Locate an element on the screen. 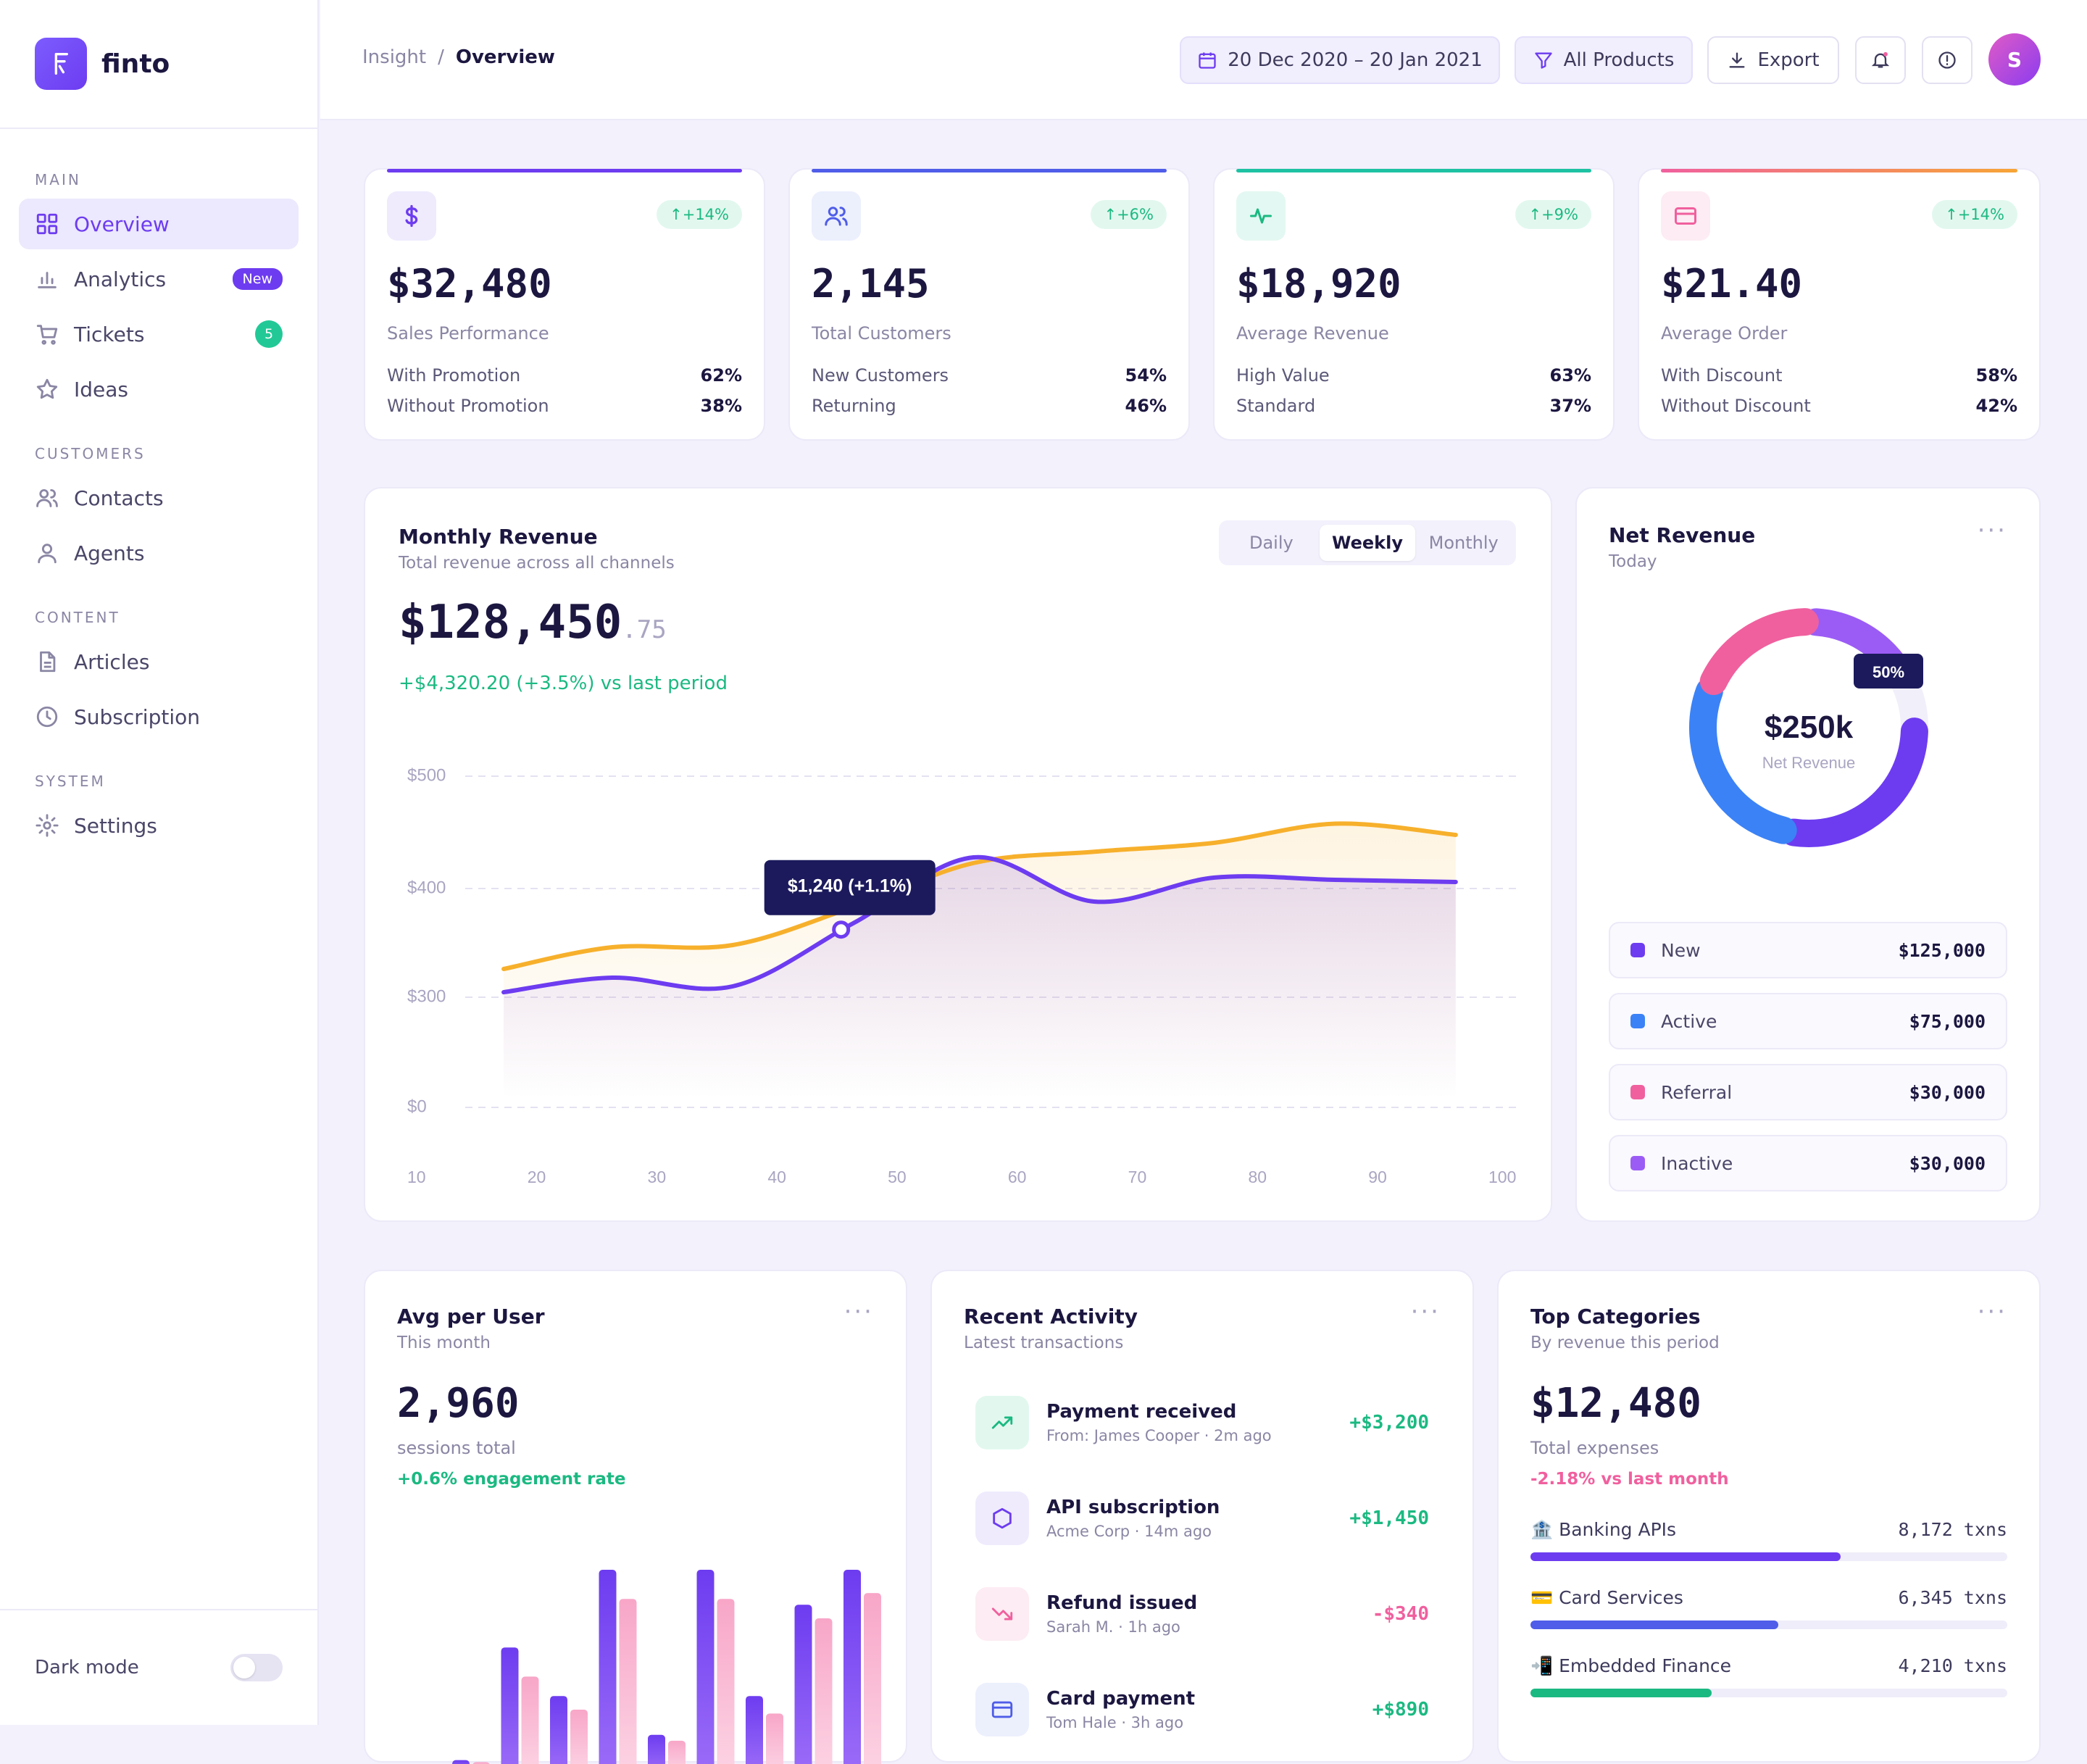 This screenshot has width=2087, height=1764. comparison-series-line is located at coordinates (980, 896).